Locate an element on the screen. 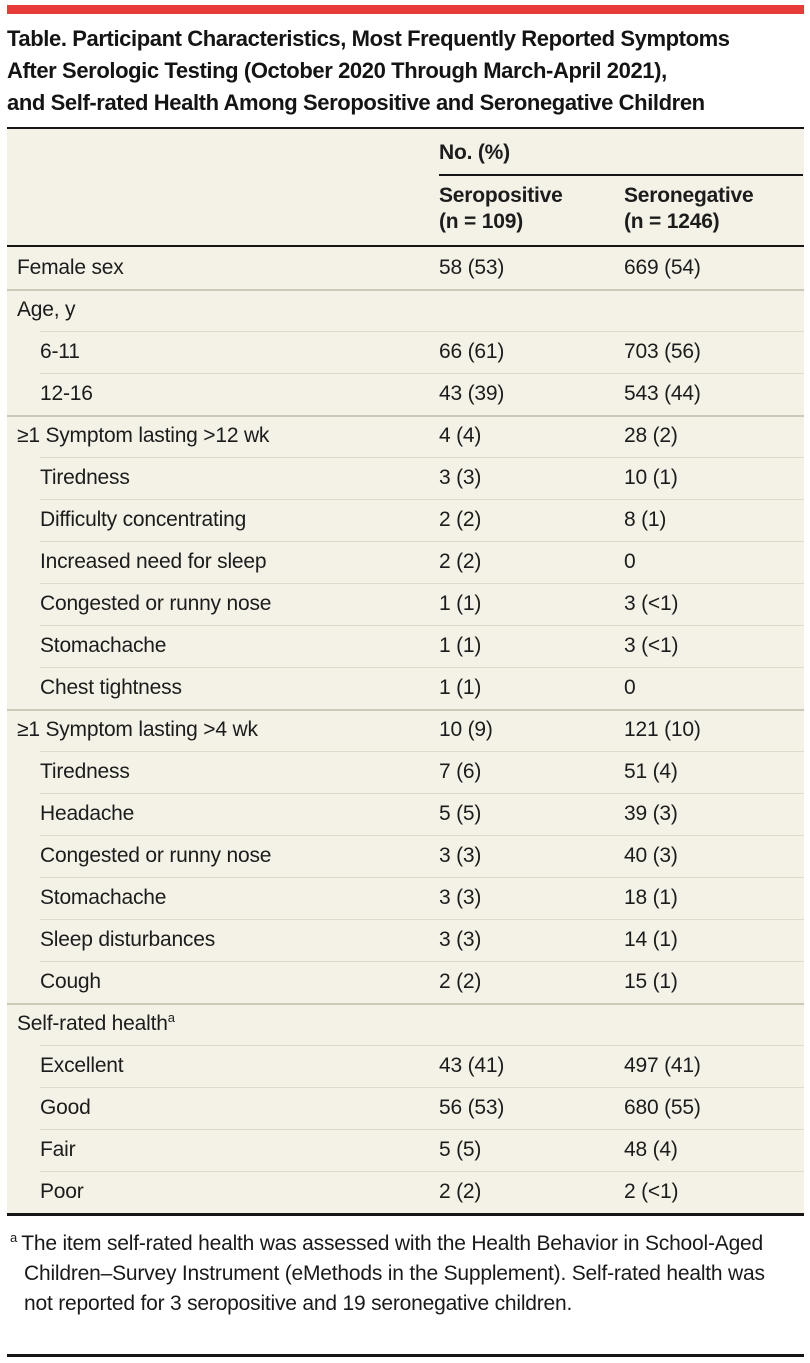 This screenshot has height=1363, width=810. table-row: Congested or runny nose 1 (1) 3 (<1) is located at coordinates (405, 604).